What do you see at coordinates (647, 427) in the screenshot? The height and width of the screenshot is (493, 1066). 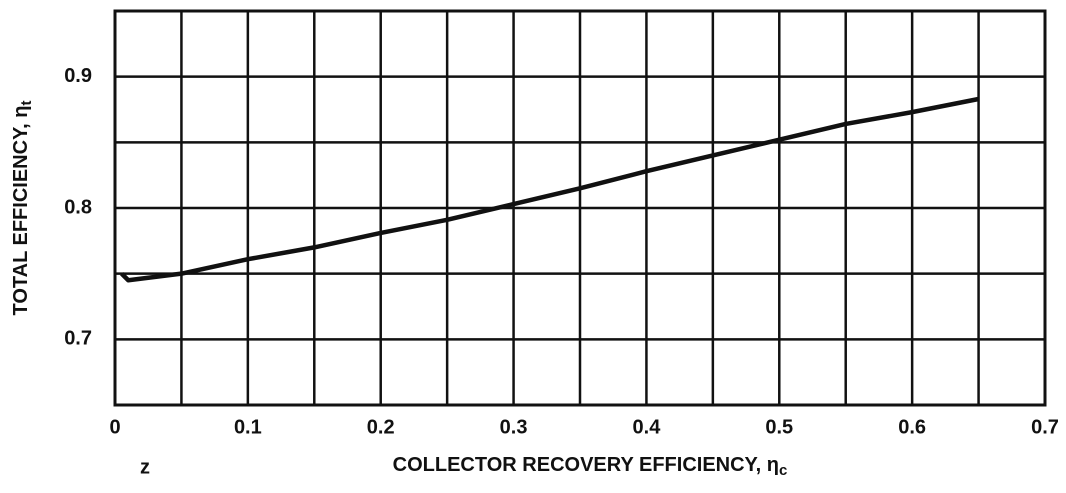 I see `x-tick-label: 0.4` at bounding box center [647, 427].